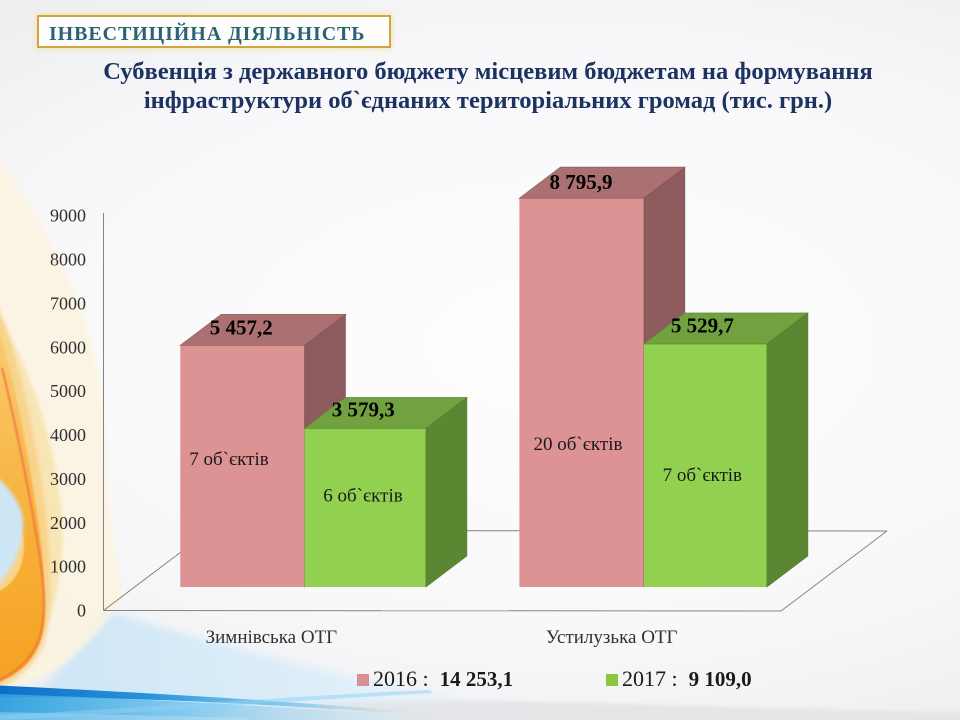  I want to click on svg-text: 3000, so click(68, 479).